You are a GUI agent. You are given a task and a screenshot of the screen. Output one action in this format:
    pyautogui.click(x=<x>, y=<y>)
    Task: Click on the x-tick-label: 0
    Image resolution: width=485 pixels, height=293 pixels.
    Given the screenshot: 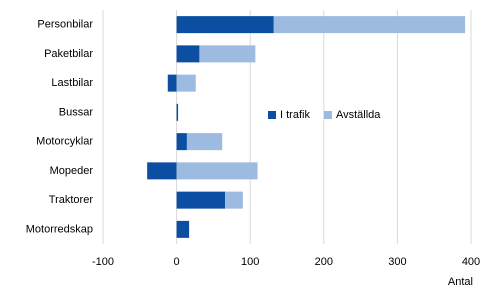 What is the action you would take?
    pyautogui.click(x=177, y=262)
    